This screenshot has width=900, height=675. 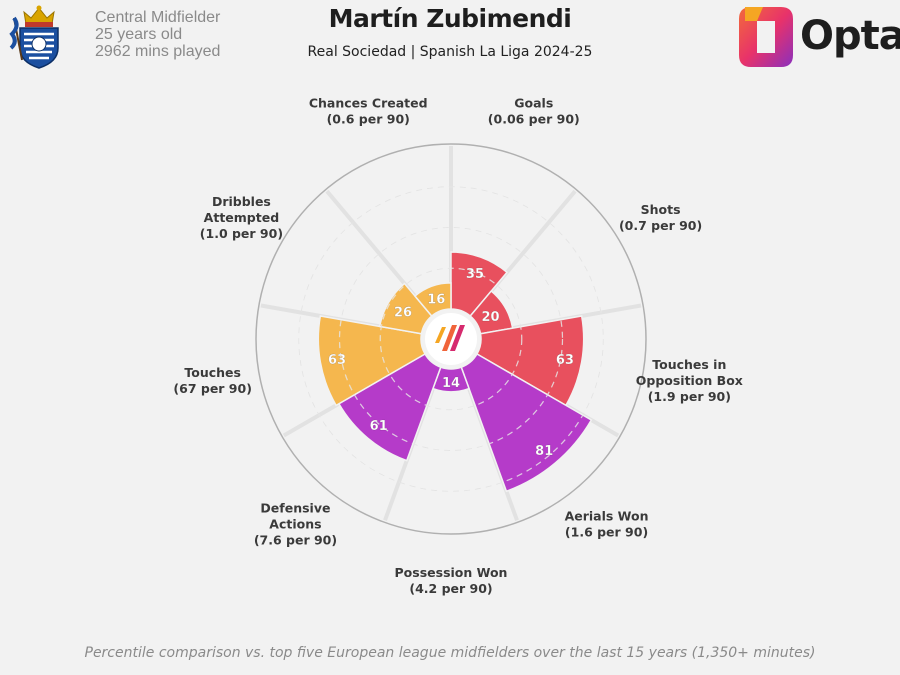 What do you see at coordinates (241, 217) in the screenshot?
I see `category-label: Dribbles Attempted (1.0 per 90)` at bounding box center [241, 217].